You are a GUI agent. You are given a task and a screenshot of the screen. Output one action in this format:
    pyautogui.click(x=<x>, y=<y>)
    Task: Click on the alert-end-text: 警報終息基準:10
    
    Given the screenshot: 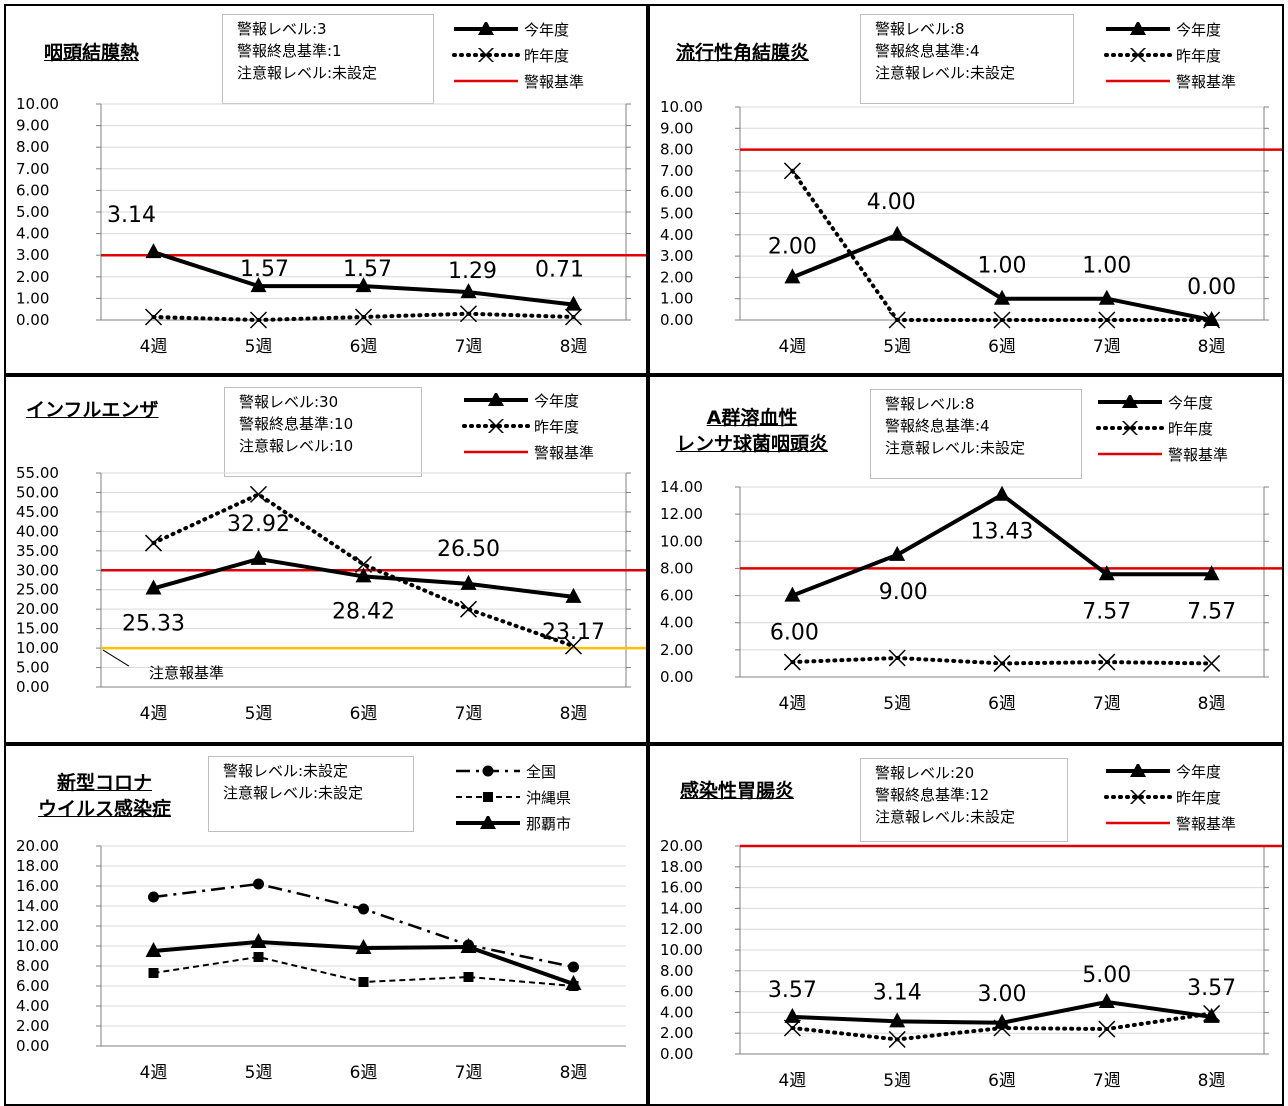 What is the action you would take?
    pyautogui.click(x=296, y=424)
    